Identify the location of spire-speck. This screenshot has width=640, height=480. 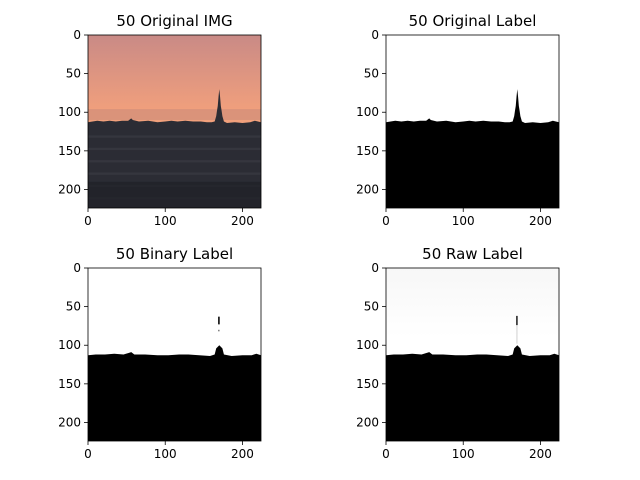
(219, 330).